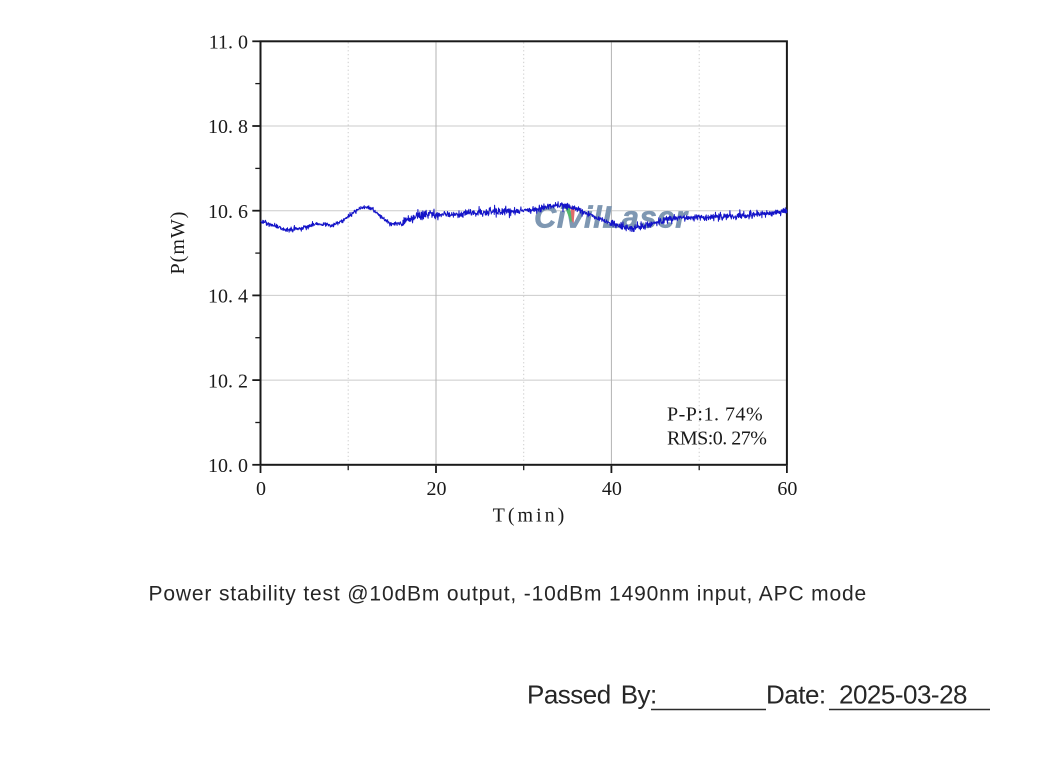 The image size is (1042, 768). What do you see at coordinates (530, 516) in the screenshot?
I see `svg-text: T(min)` at bounding box center [530, 516].